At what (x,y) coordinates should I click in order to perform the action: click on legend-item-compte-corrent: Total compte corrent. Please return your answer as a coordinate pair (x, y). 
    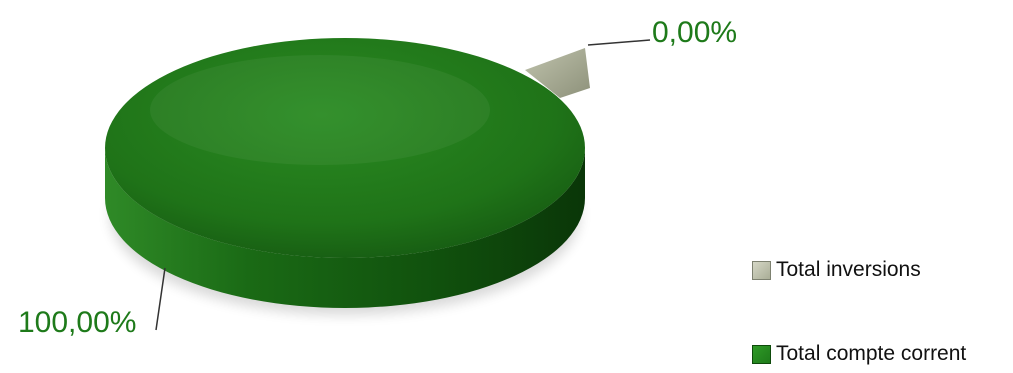
    Looking at the image, I should click on (859, 354).